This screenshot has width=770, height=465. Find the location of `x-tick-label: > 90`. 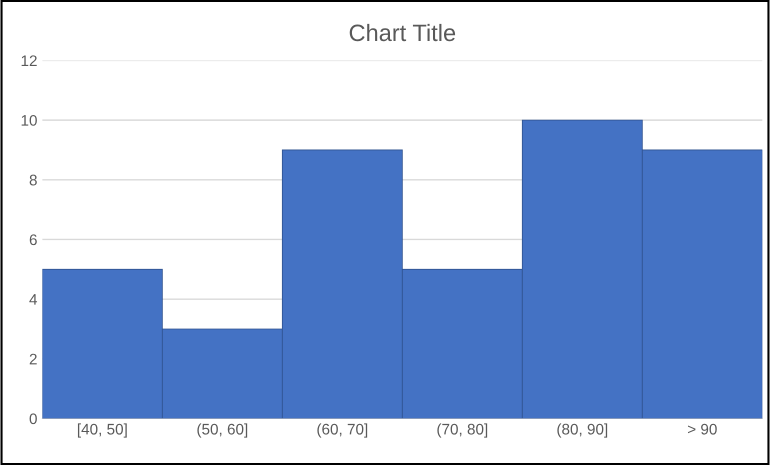

x-tick-label: > 90 is located at coordinates (702, 429).